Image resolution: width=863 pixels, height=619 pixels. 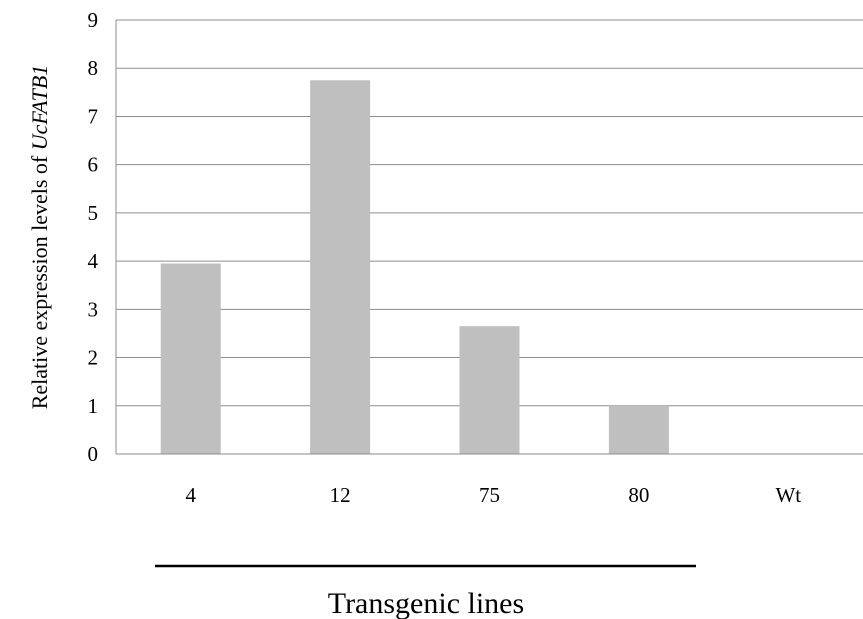 I want to click on x-tick-labels: 4 12 75 80 Wt, so click(x=493, y=495).